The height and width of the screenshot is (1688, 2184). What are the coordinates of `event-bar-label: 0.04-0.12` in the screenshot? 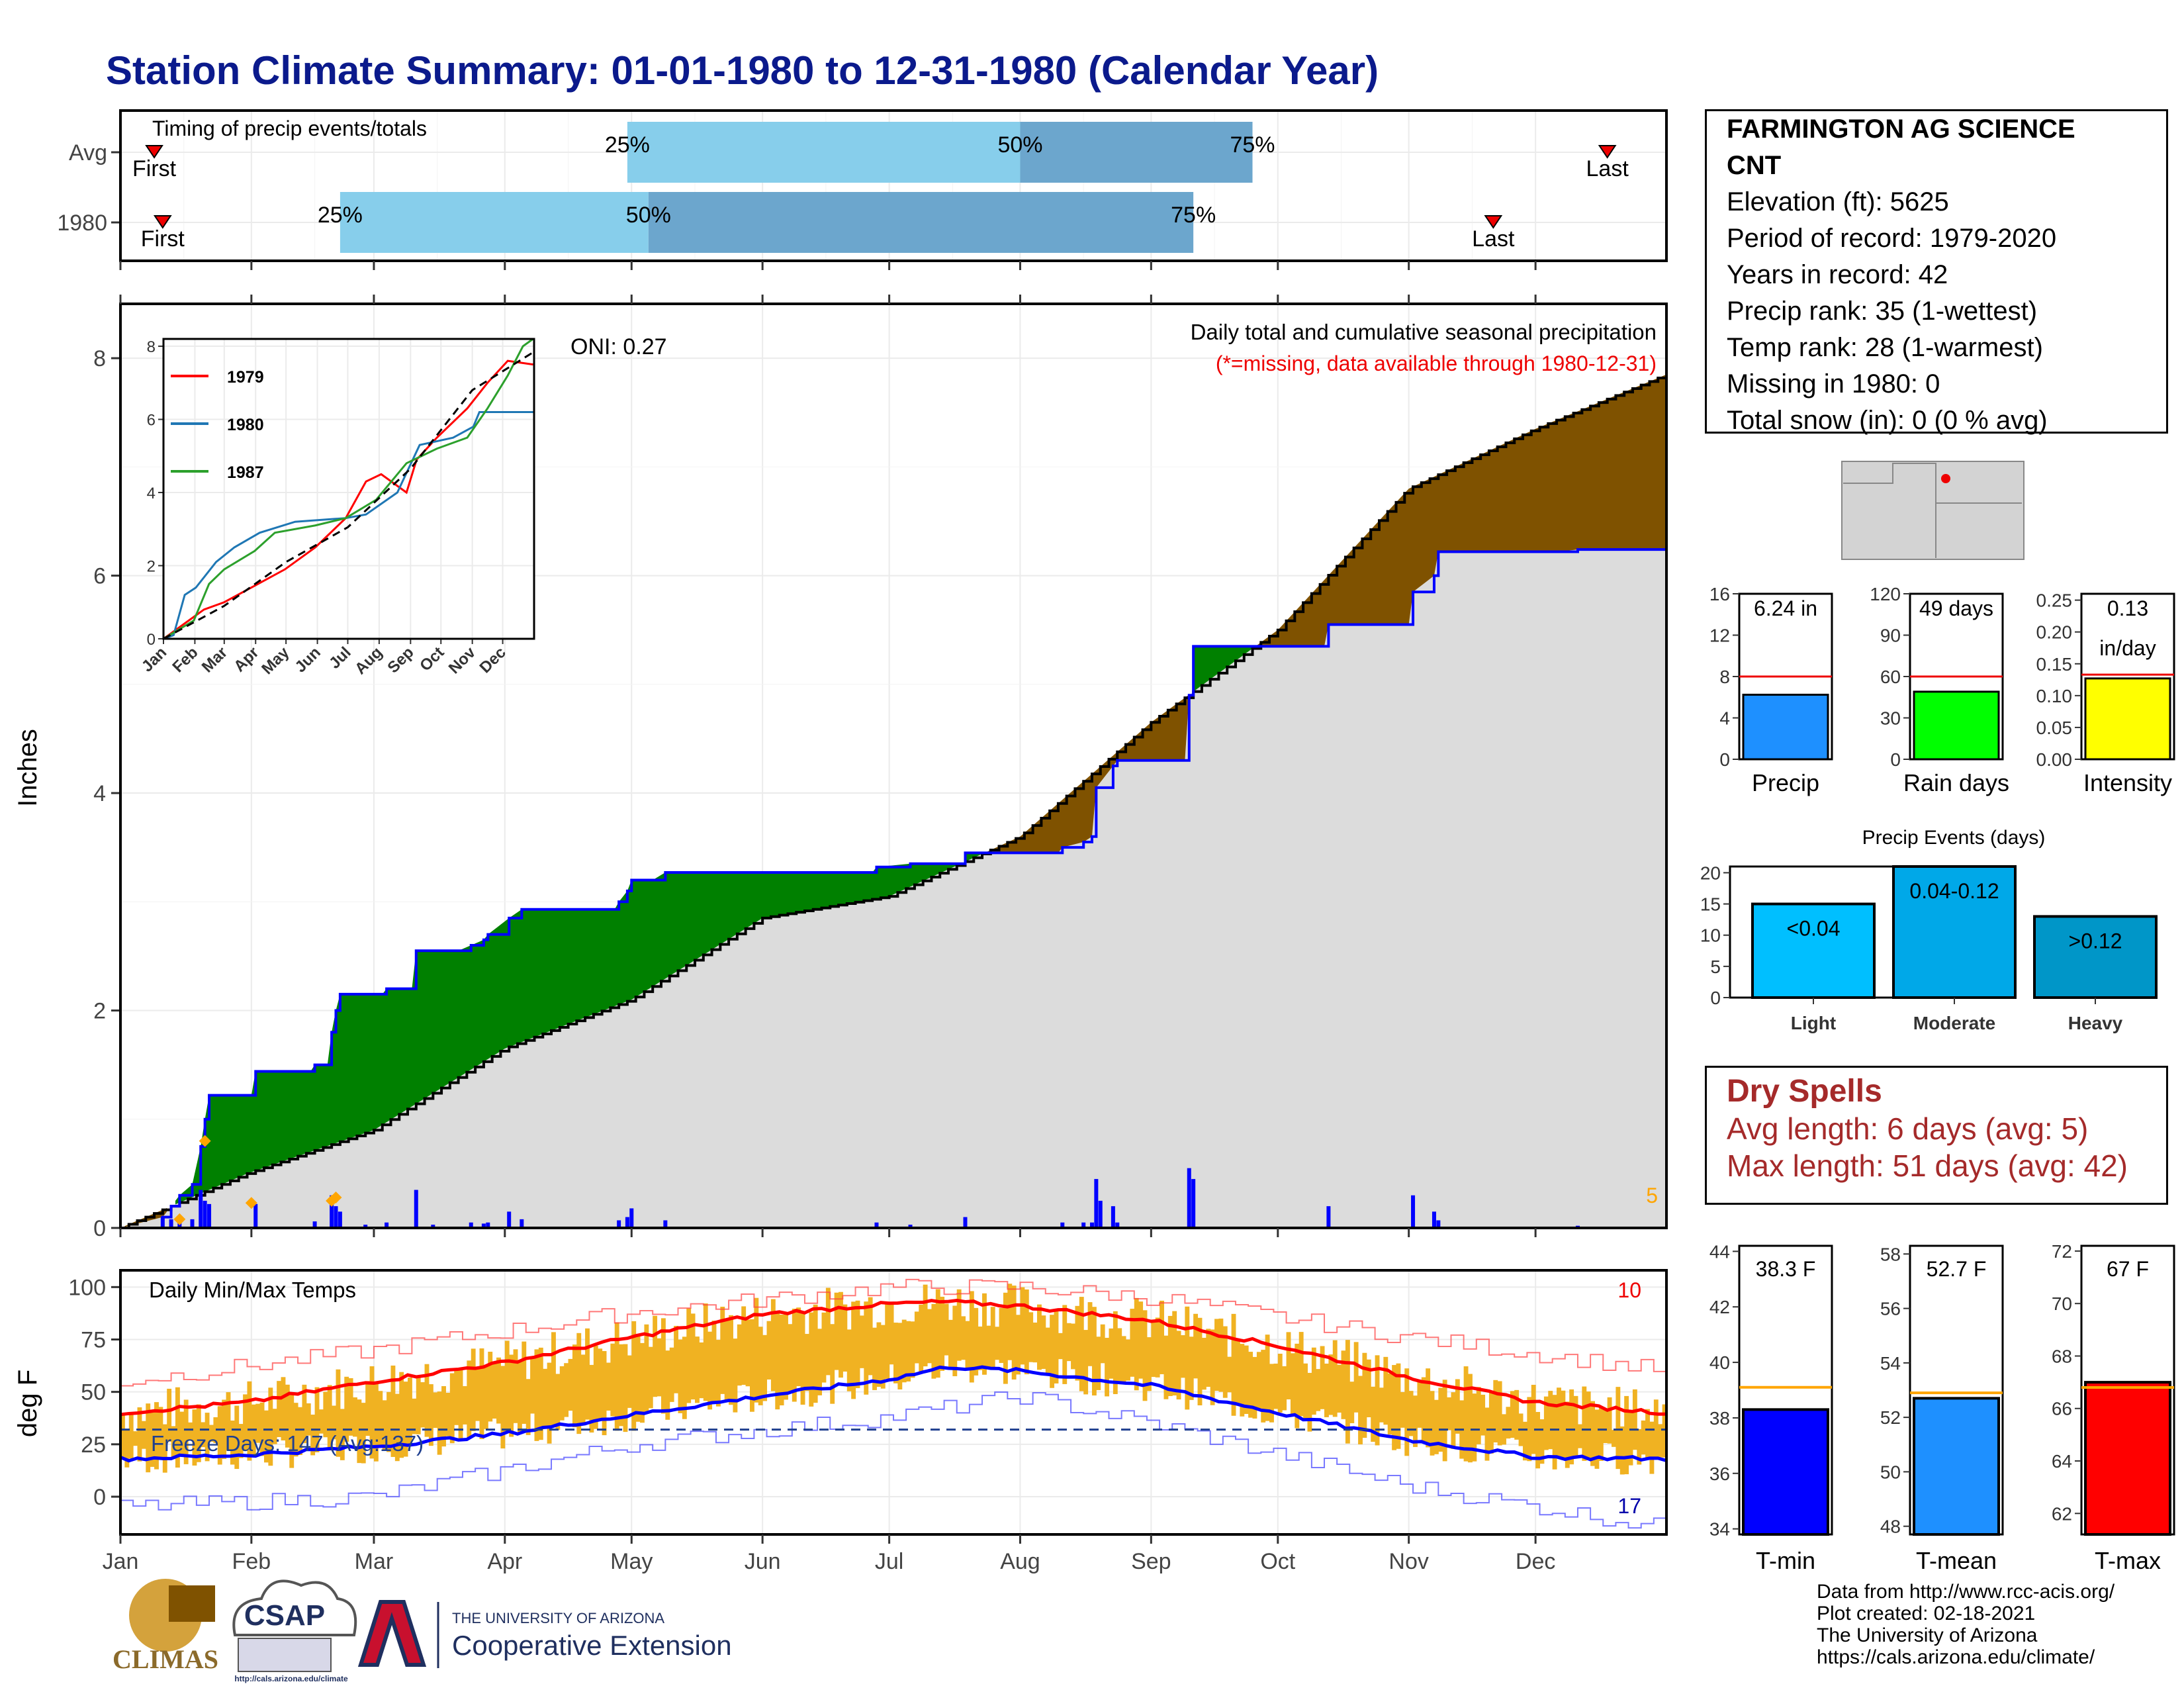 It's located at (1954, 891).